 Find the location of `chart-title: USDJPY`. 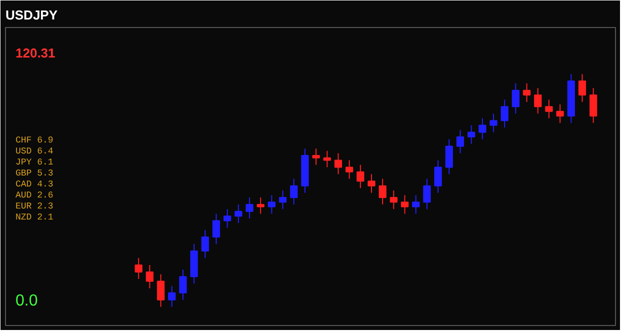

chart-title: USDJPY is located at coordinates (32, 15).